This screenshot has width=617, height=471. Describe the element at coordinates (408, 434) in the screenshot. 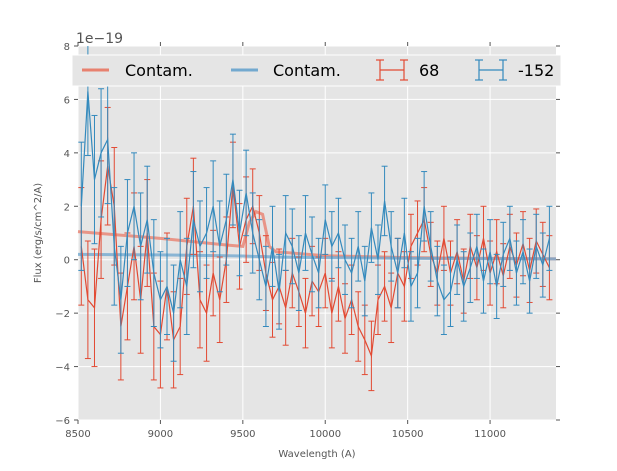

I see `x-tick-label: 10500` at that location.